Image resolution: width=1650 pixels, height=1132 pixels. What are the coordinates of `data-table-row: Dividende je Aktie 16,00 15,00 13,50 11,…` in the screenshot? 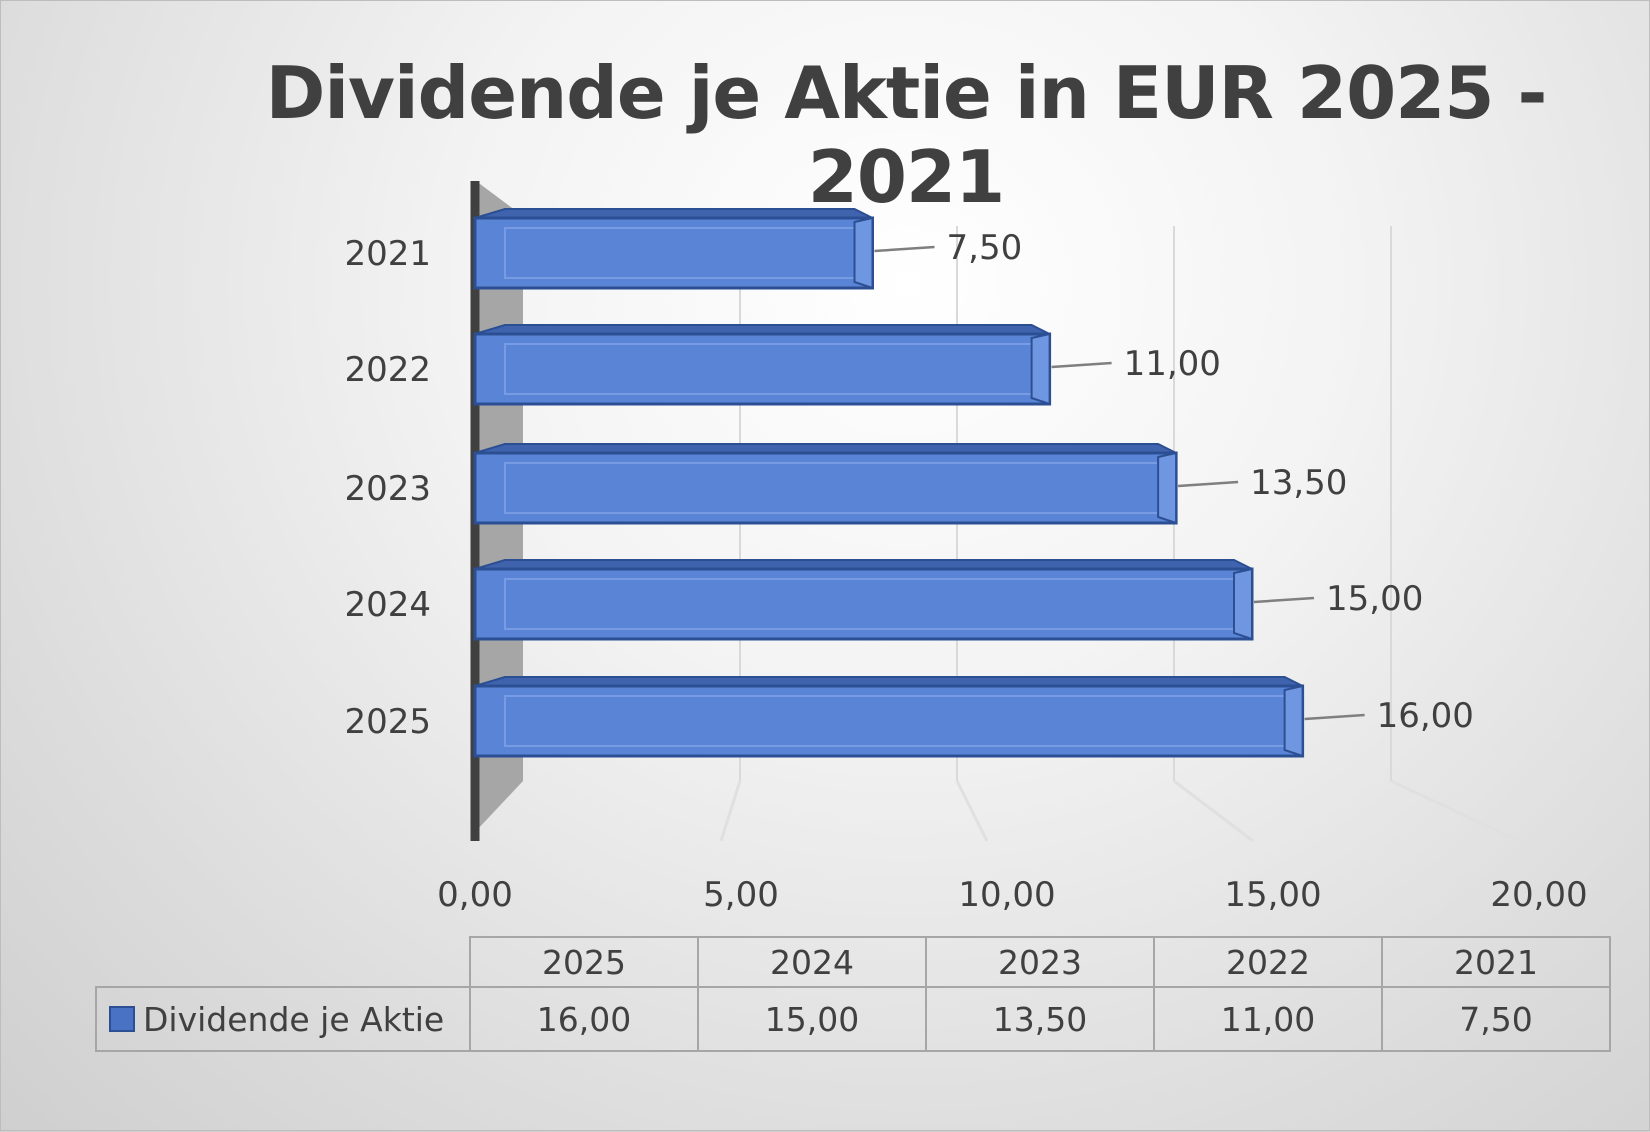 It's located at (853, 1019).